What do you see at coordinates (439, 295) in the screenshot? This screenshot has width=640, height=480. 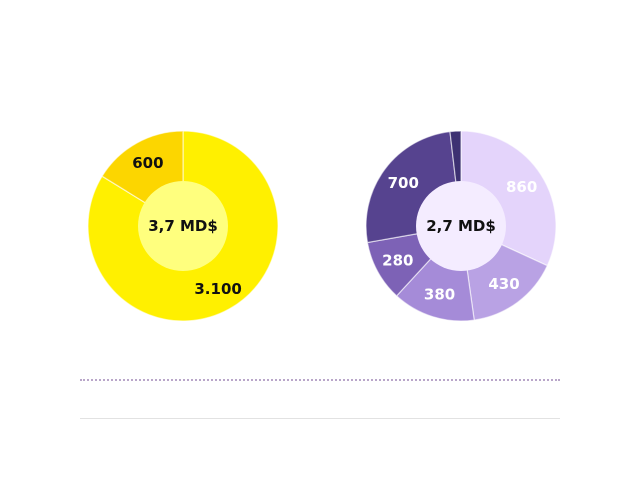 I see `slice-label: 380` at bounding box center [439, 295].